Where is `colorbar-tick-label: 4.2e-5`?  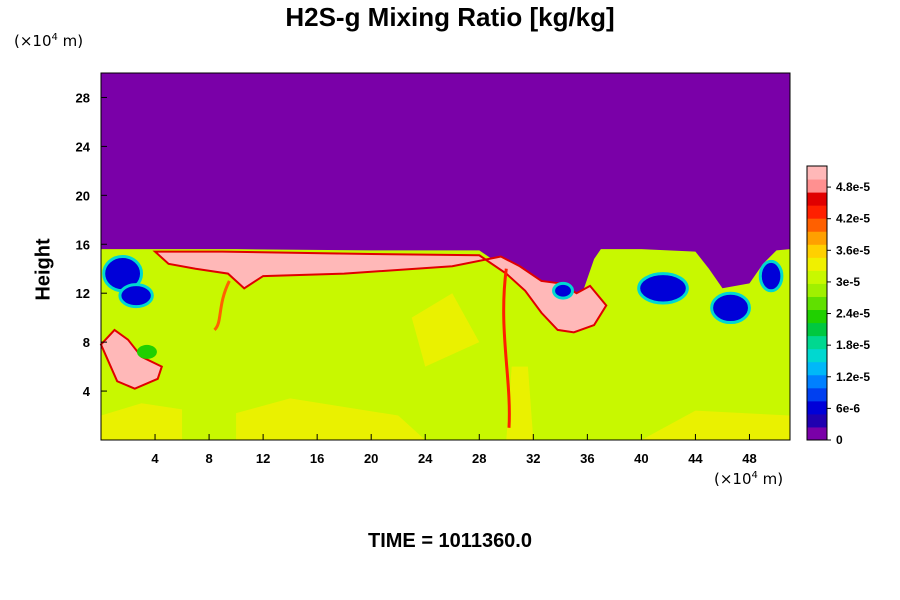 colorbar-tick-label: 4.2e-5 is located at coordinates (853, 219).